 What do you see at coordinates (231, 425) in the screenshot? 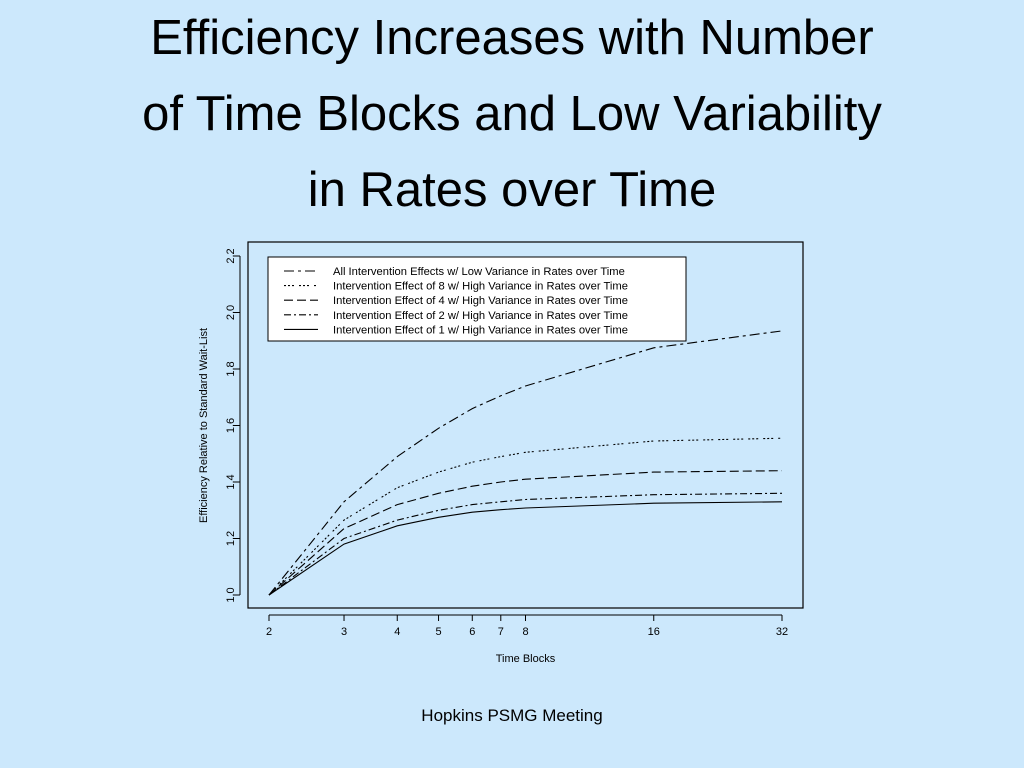
I see `y-tick-label: 1.6` at bounding box center [231, 425].